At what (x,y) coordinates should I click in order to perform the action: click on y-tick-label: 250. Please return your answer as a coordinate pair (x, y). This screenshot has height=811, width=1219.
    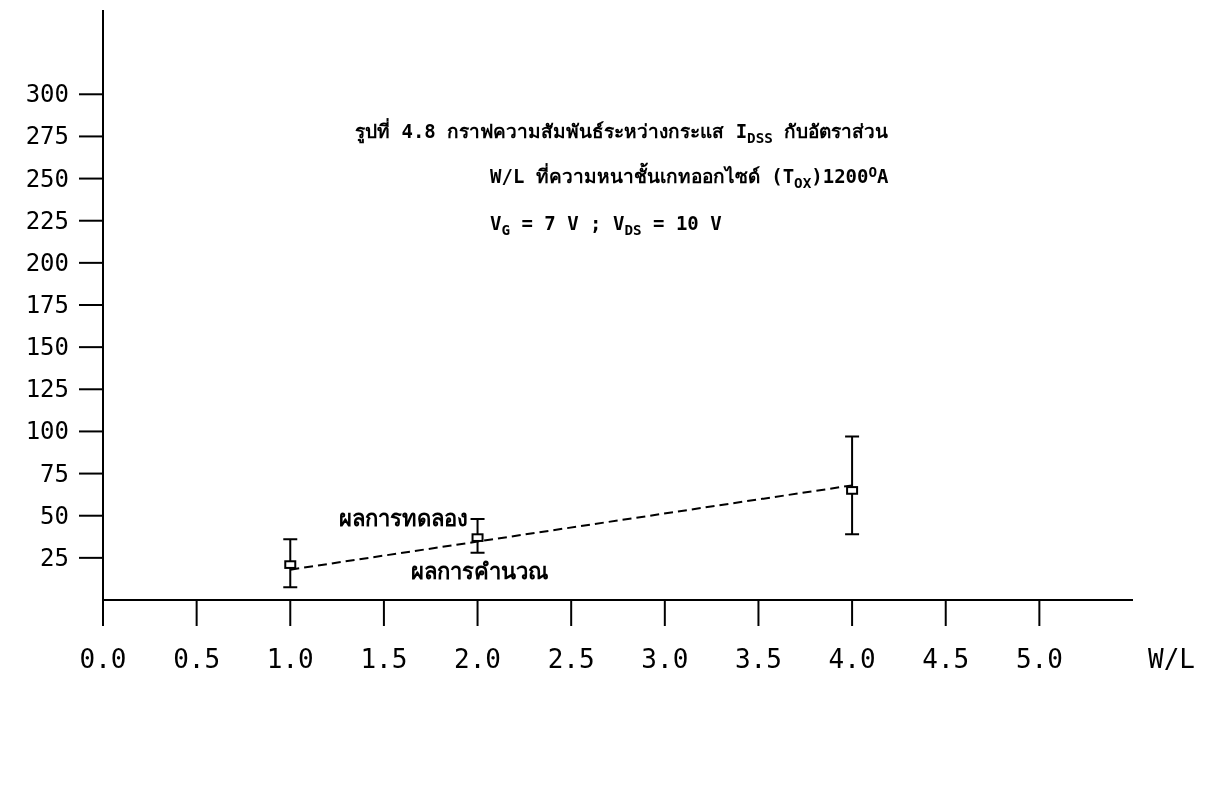
    Looking at the image, I should click on (47, 178).